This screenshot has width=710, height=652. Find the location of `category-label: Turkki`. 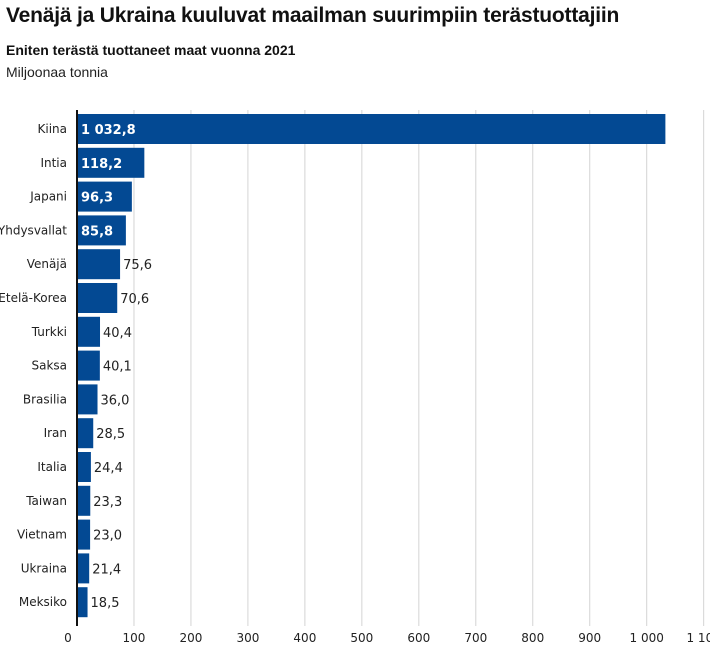

category-label: Turkki is located at coordinates (49, 332).